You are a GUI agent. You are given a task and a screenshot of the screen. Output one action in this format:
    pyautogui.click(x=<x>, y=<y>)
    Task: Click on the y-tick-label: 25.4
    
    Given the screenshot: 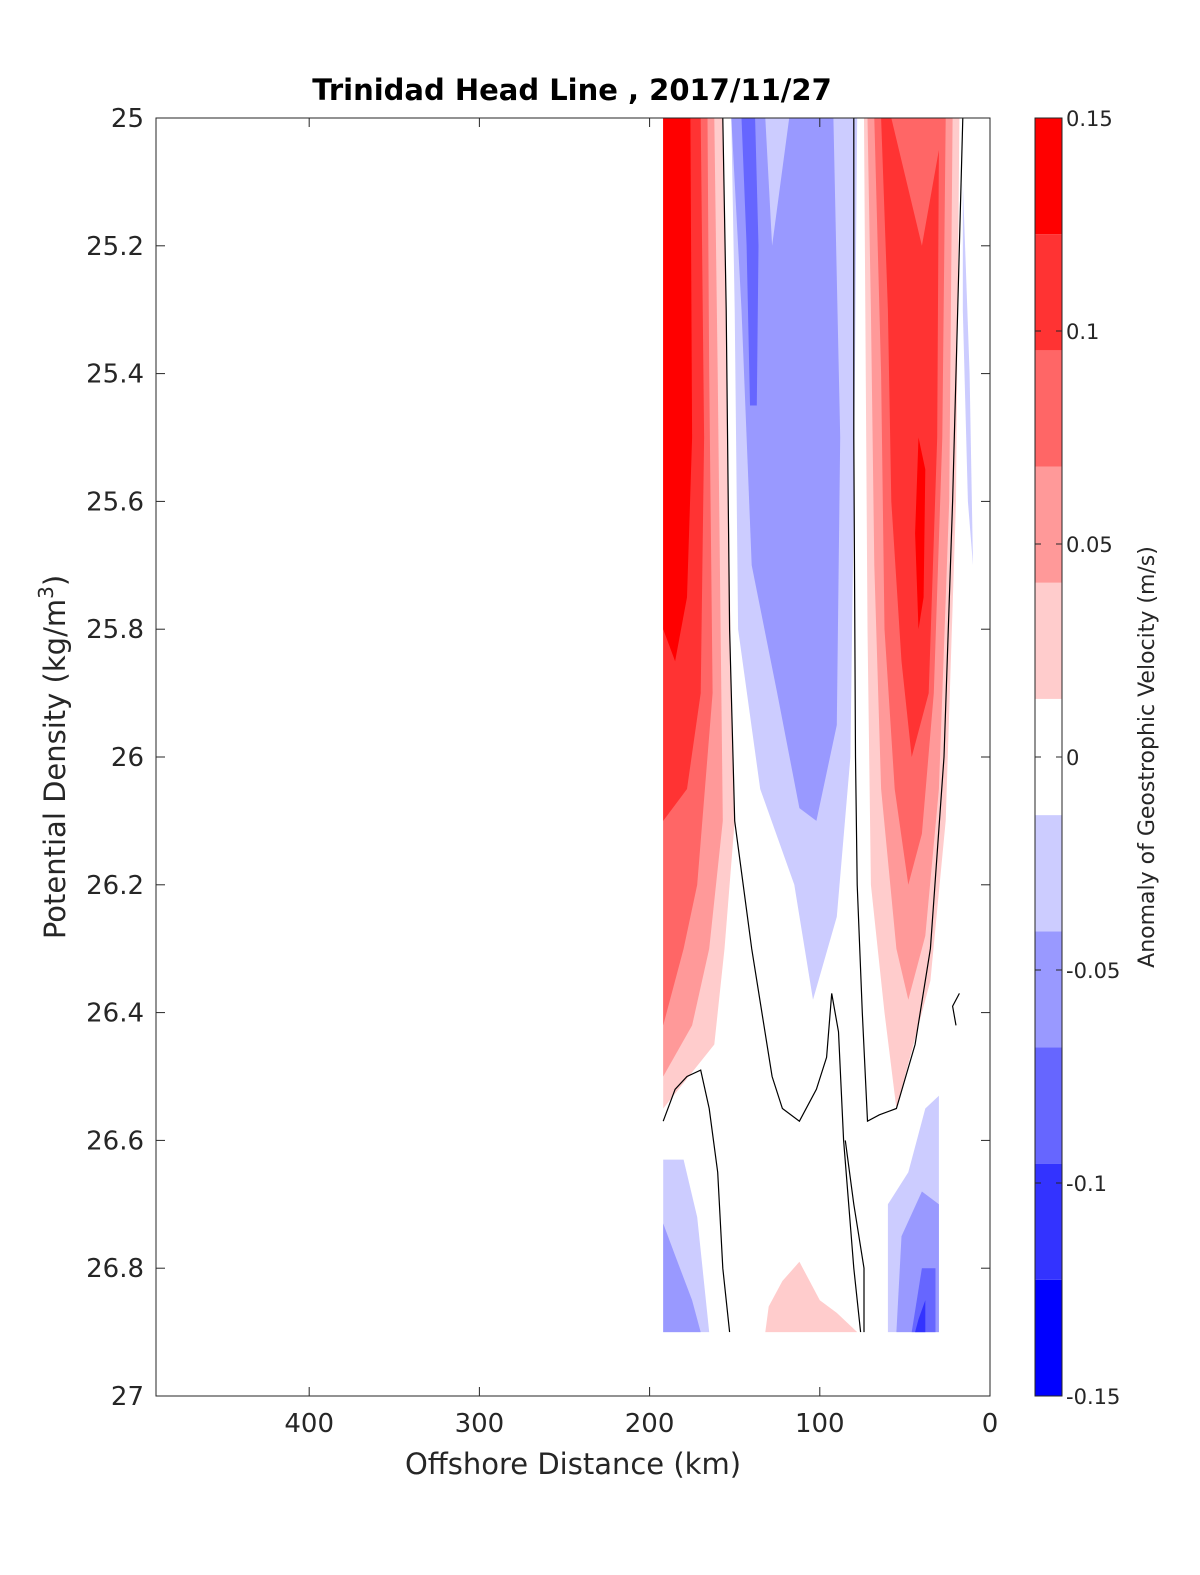 What is the action you would take?
    pyautogui.click(x=115, y=375)
    